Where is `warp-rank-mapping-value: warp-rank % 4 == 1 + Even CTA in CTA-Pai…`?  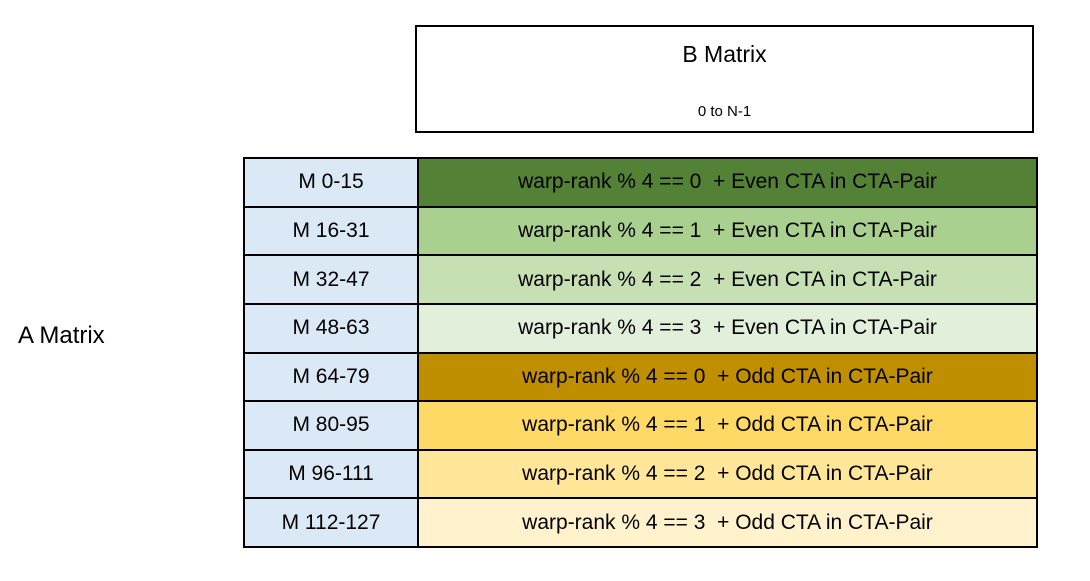
warp-rank-mapping-value: warp-rank % 4 == 1 + Even CTA in CTA-Pai… is located at coordinates (727, 231).